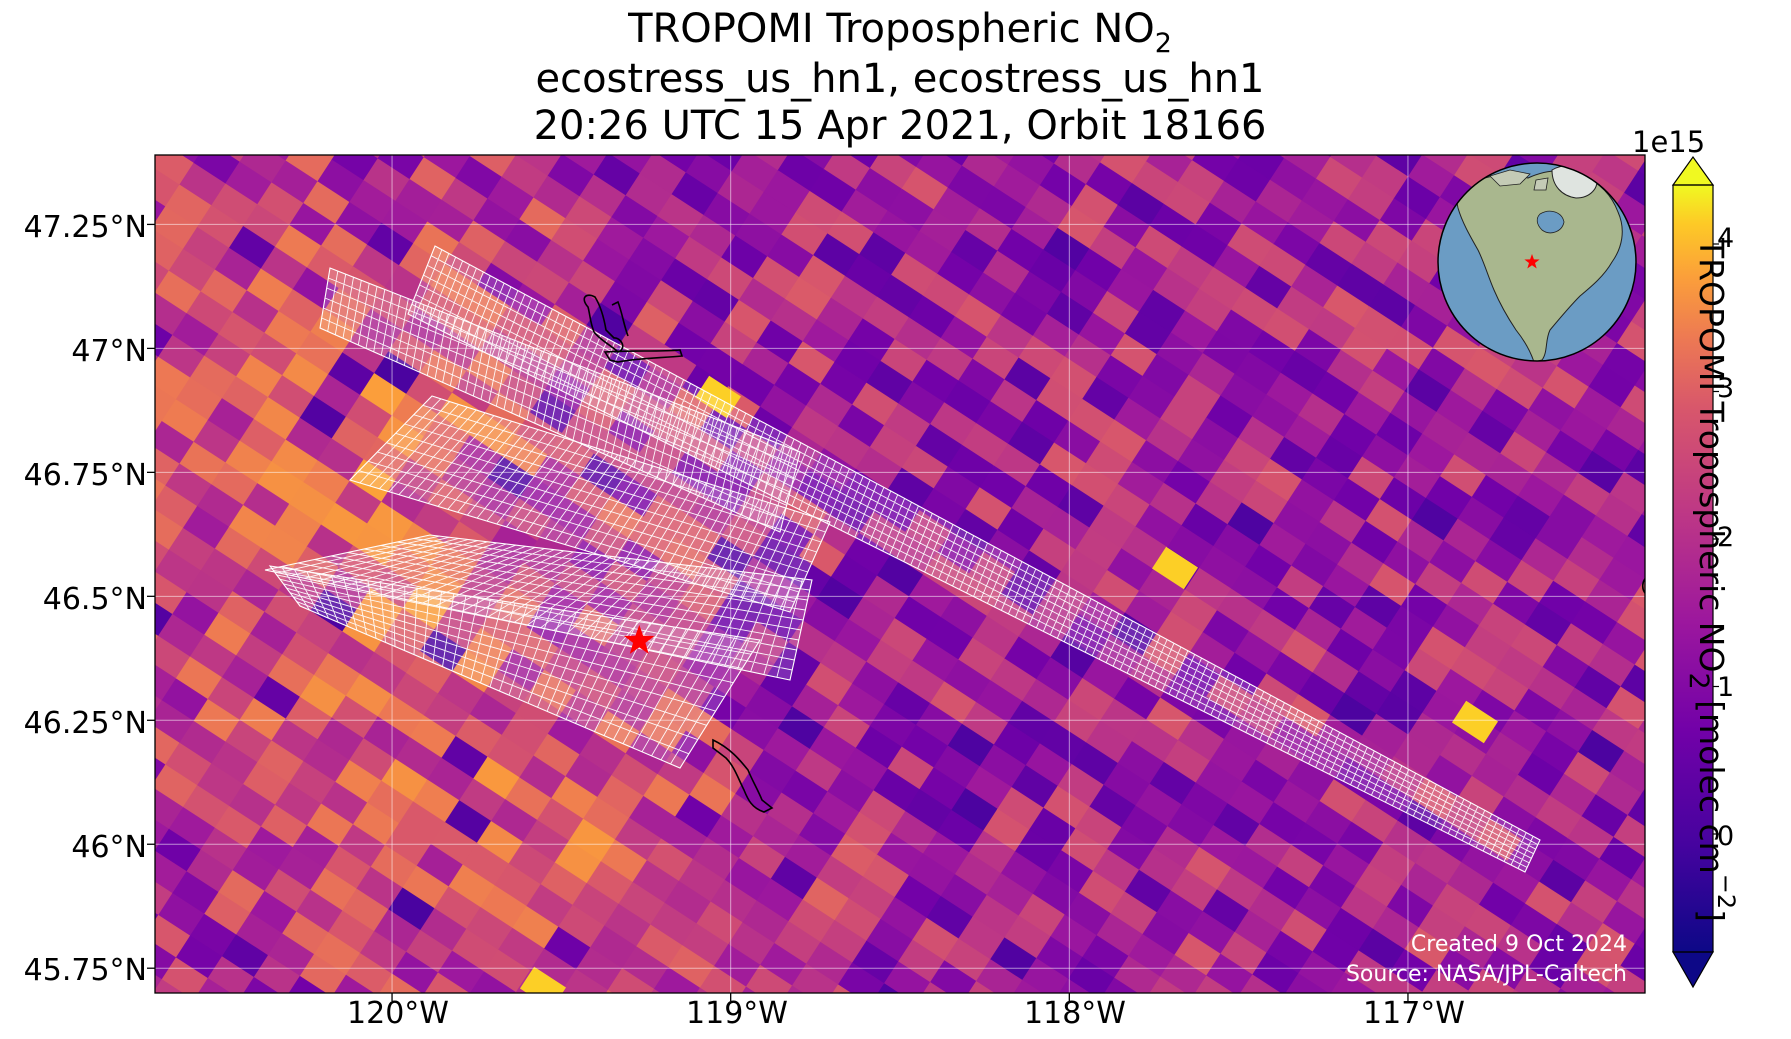  What do you see at coordinates (900, 32) in the screenshot?
I see `title-line-1: TROPOMI Tropospheric NO2` at bounding box center [900, 32].